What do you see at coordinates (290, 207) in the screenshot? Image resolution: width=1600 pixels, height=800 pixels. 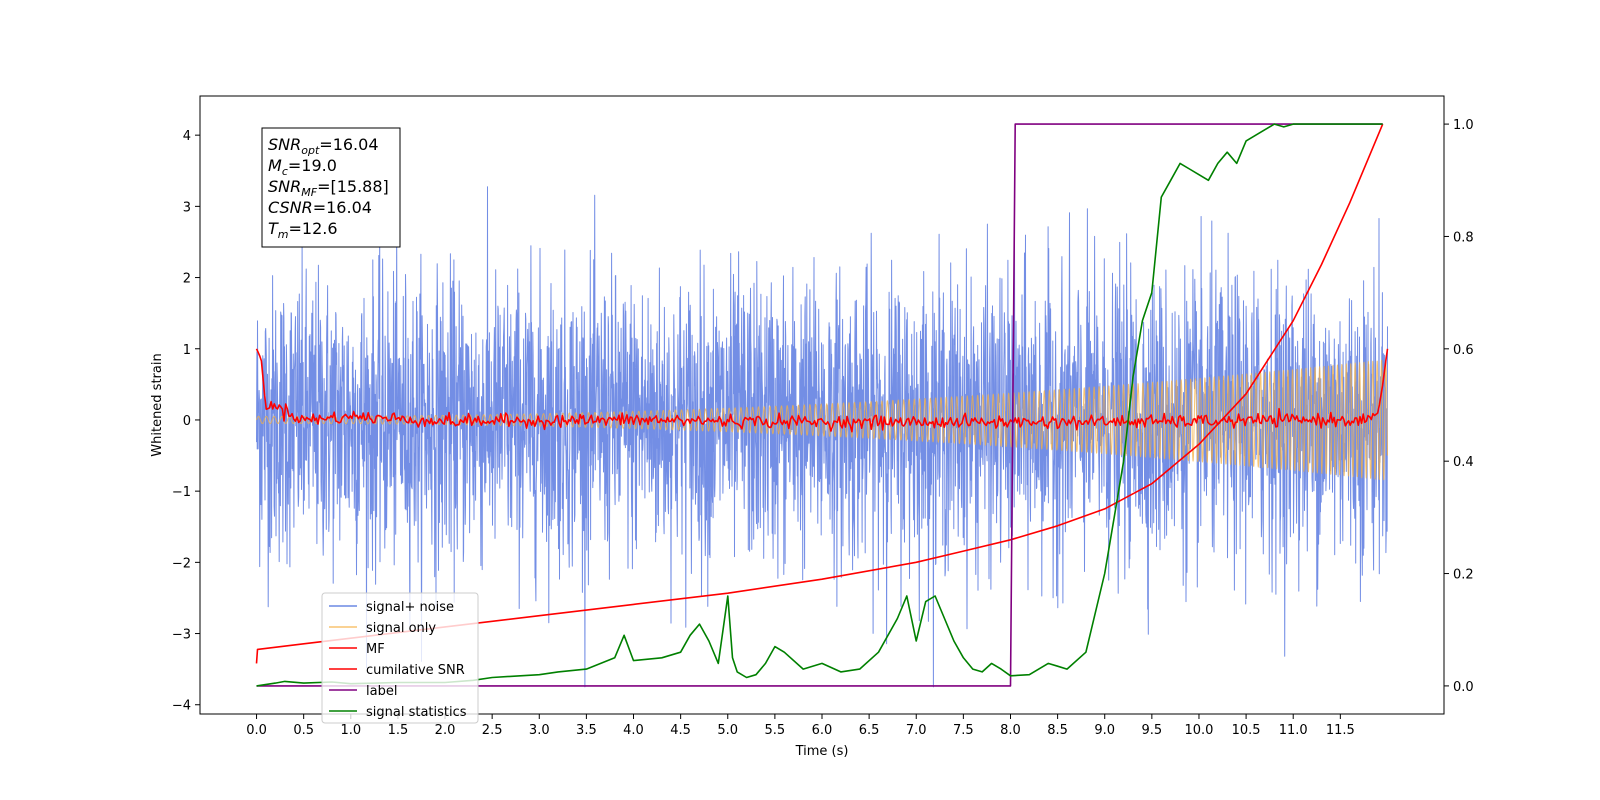 I see `annotation-symbol: CSNR` at bounding box center [290, 207].